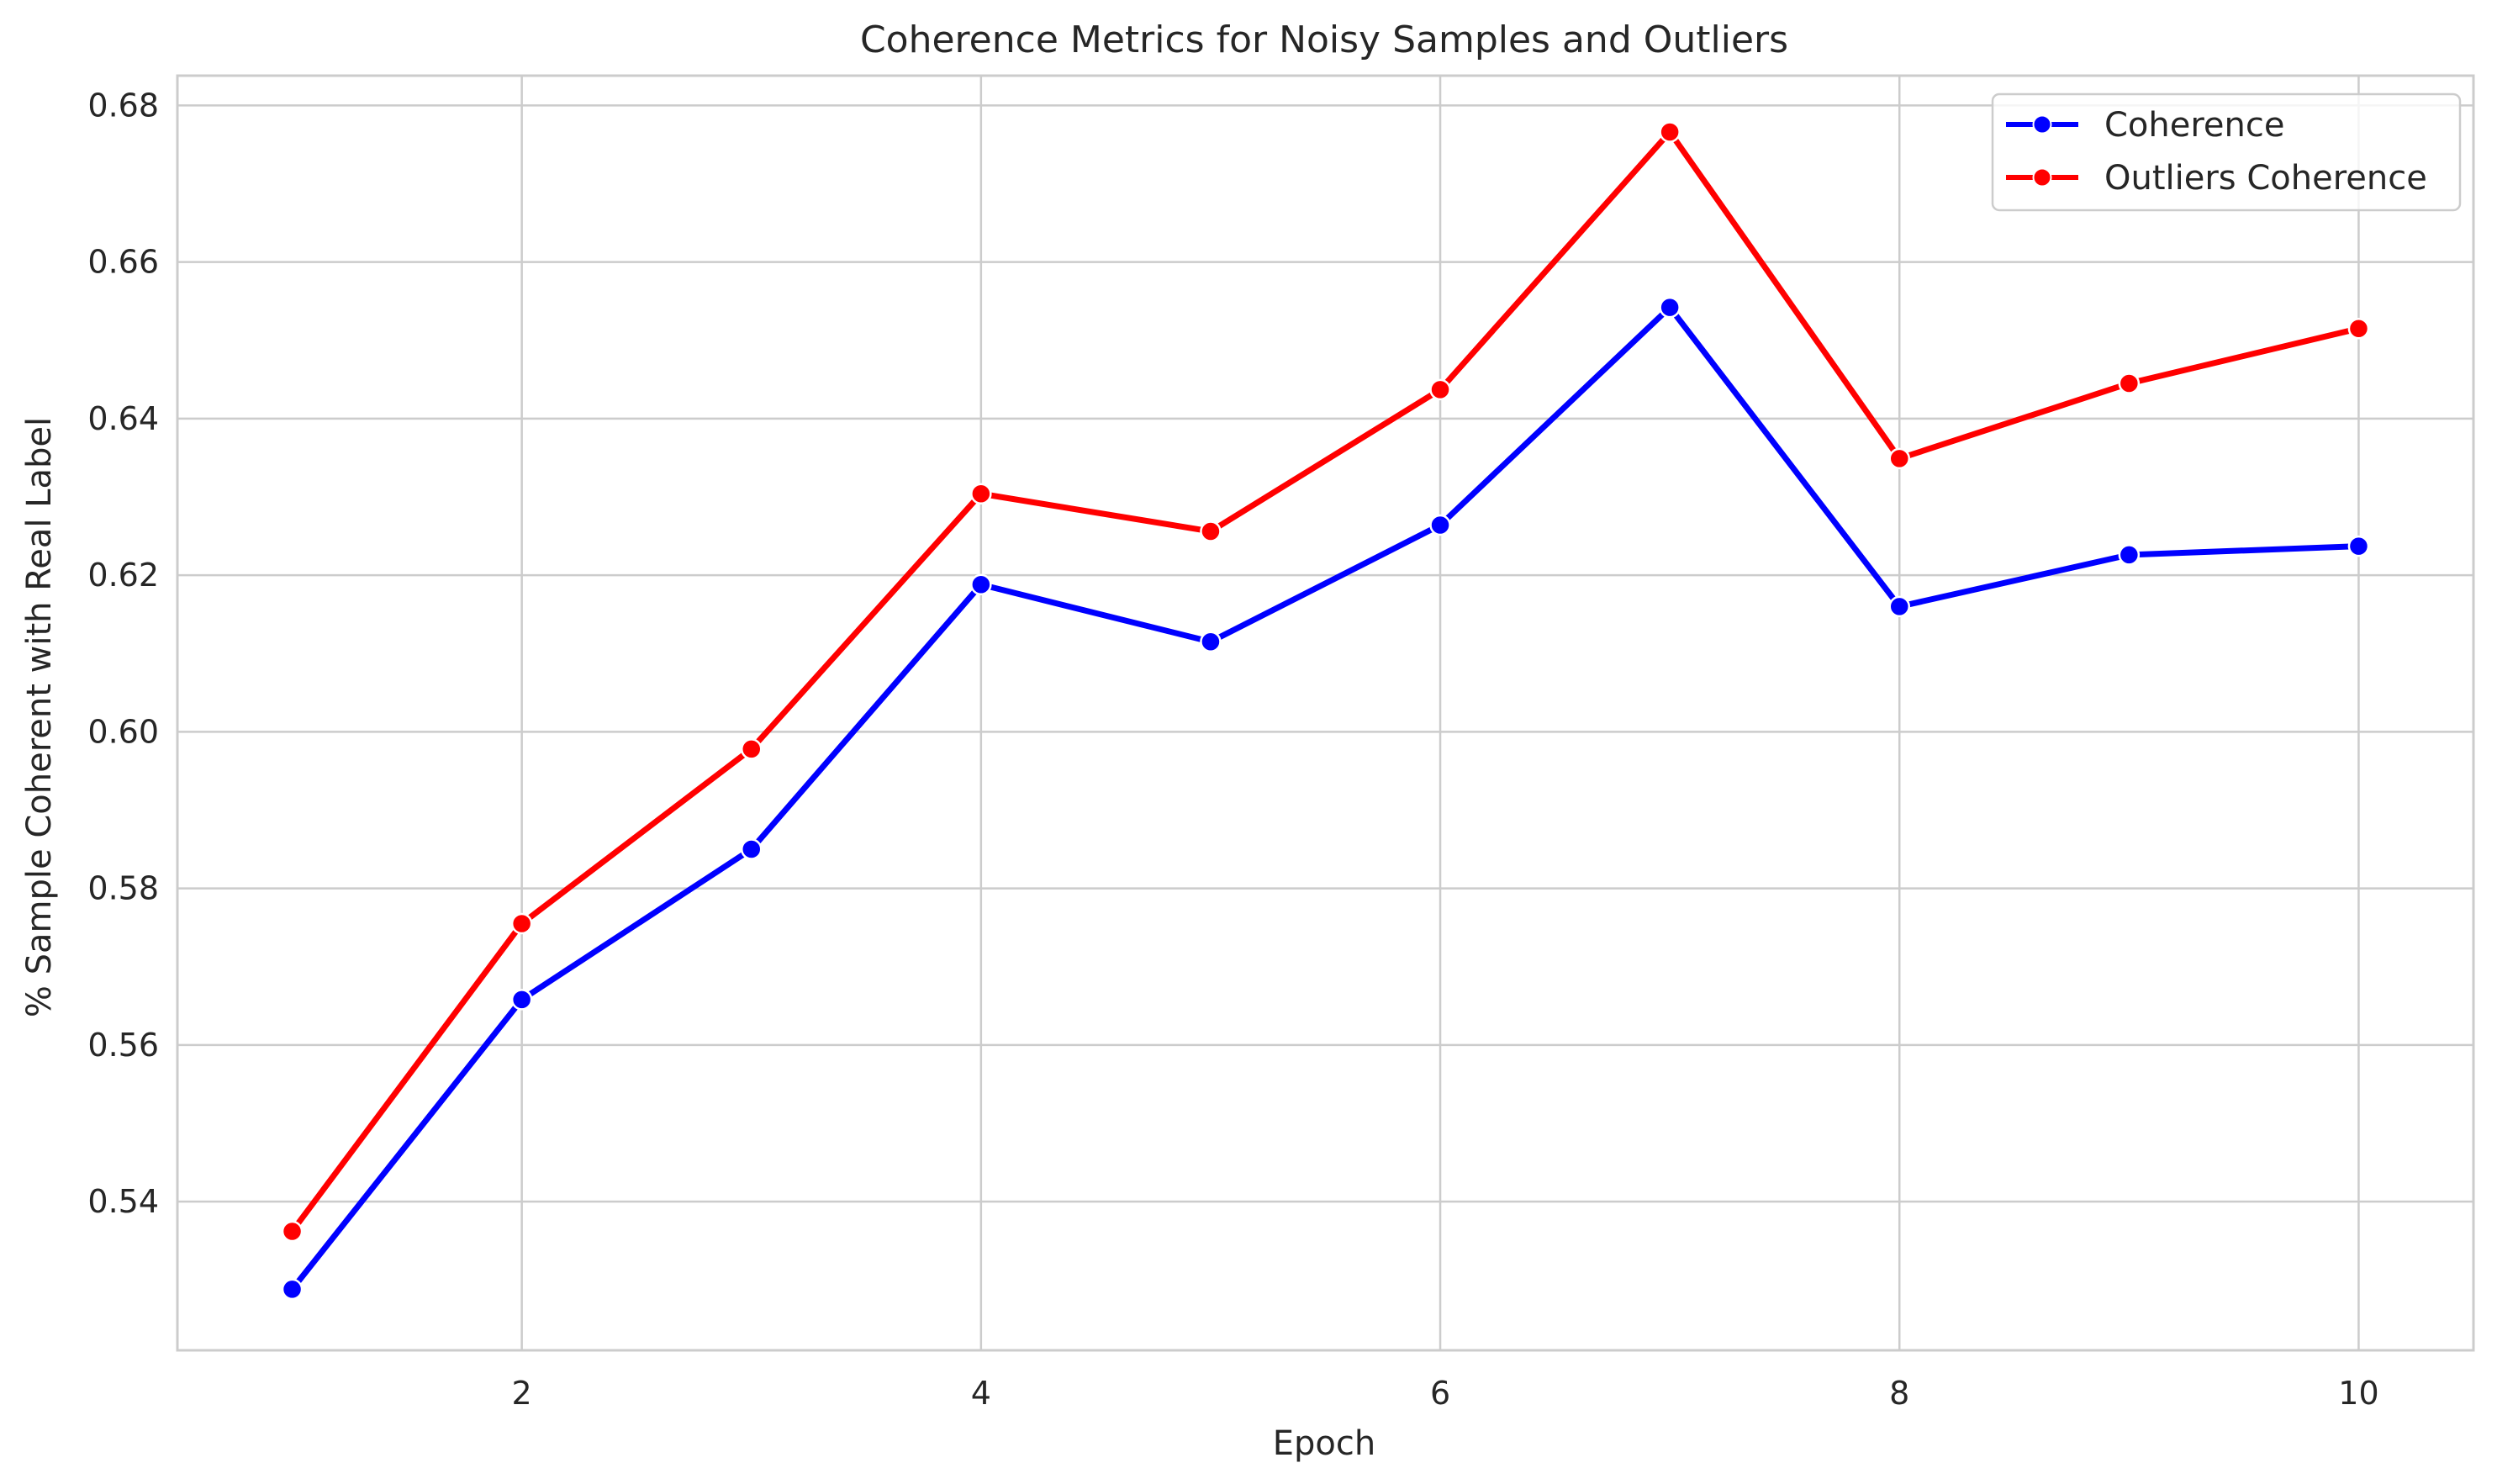 Image resolution: width=2497 pixels, height=1484 pixels. What do you see at coordinates (522, 1393) in the screenshot?
I see `x-tick-label: 2` at bounding box center [522, 1393].